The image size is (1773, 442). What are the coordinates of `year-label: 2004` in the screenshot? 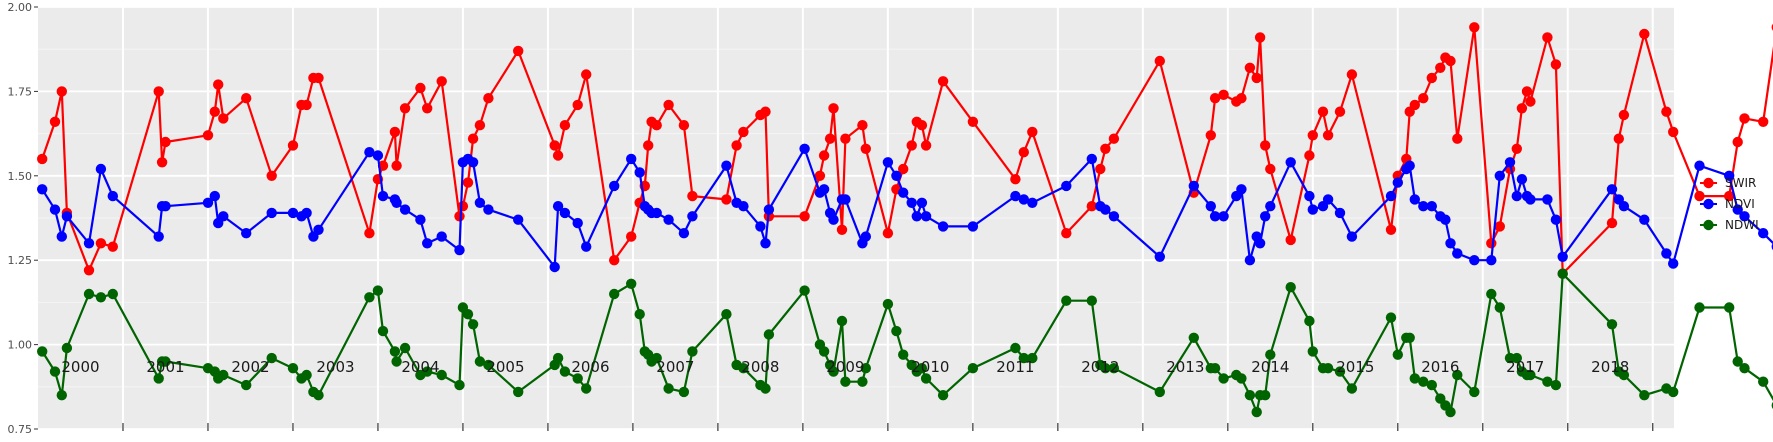 It's located at (420, 367).